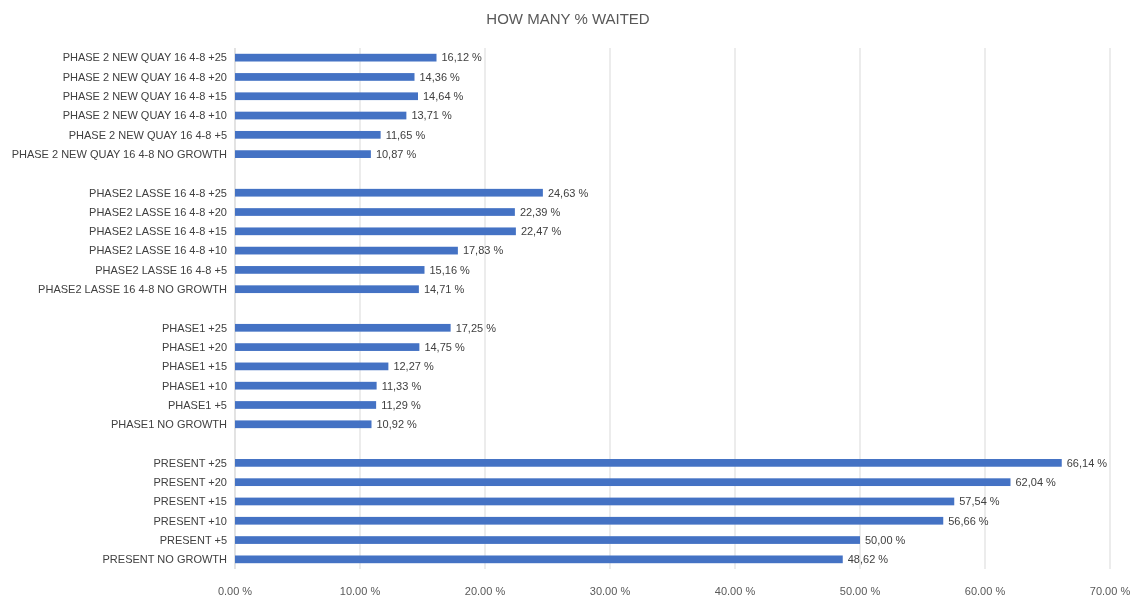  Describe the element at coordinates (405, 134) in the screenshot. I see `data-label: 11,65 %` at that location.